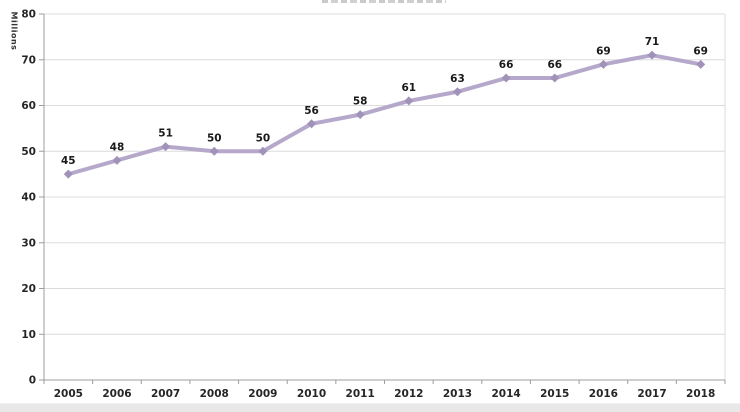  What do you see at coordinates (311, 111) in the screenshot?
I see `data-label: 56` at bounding box center [311, 111].